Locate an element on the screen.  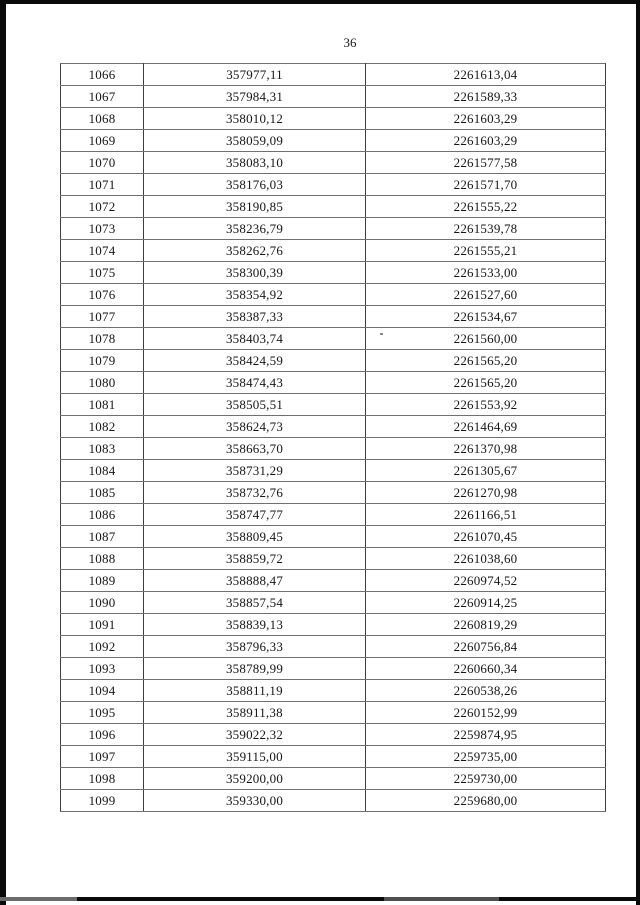
cell-point-number: 1071 is located at coordinates (102, 184).